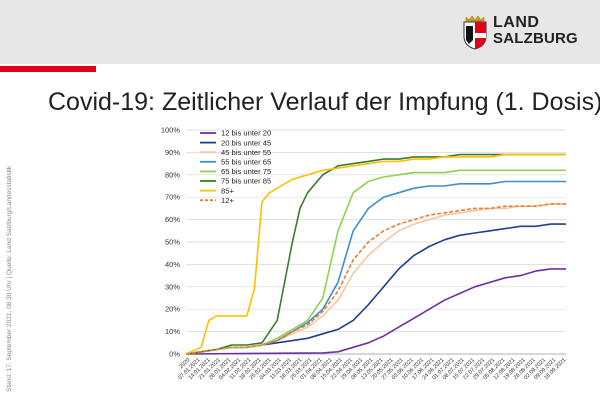  I want to click on y-axis-labels: 0% 10% 20% 30% 40% 50% 60% 70% 80% 90% 100%, so click(171, 242).